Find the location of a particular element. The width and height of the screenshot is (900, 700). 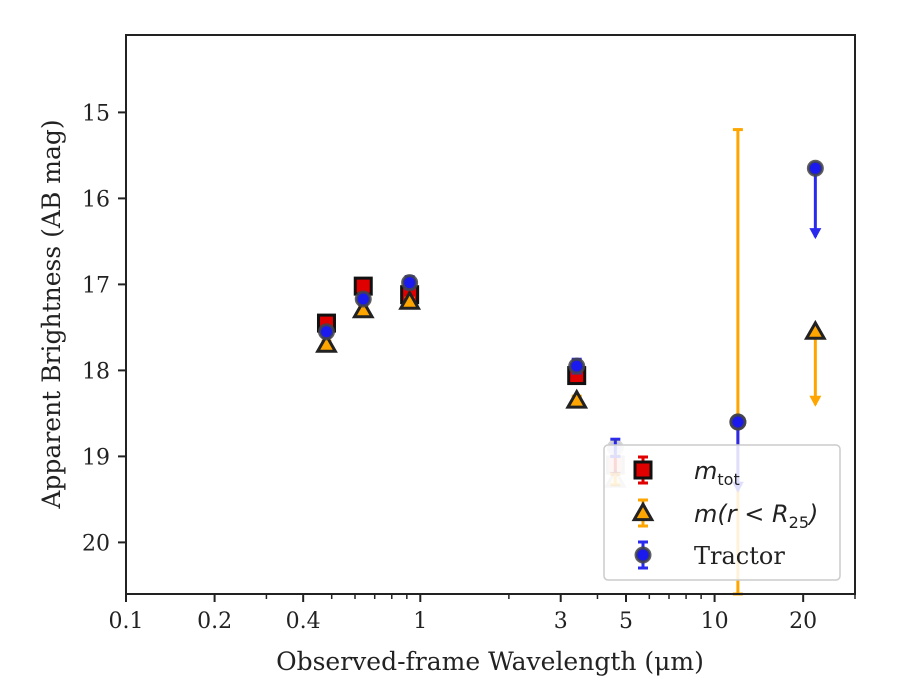

y-tick-label: 19 is located at coordinates (96, 457).